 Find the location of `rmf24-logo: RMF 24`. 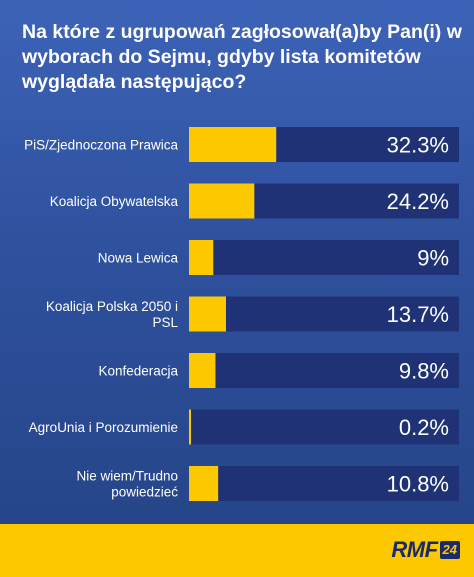

rmf24-logo: RMF 24 is located at coordinates (425, 550).